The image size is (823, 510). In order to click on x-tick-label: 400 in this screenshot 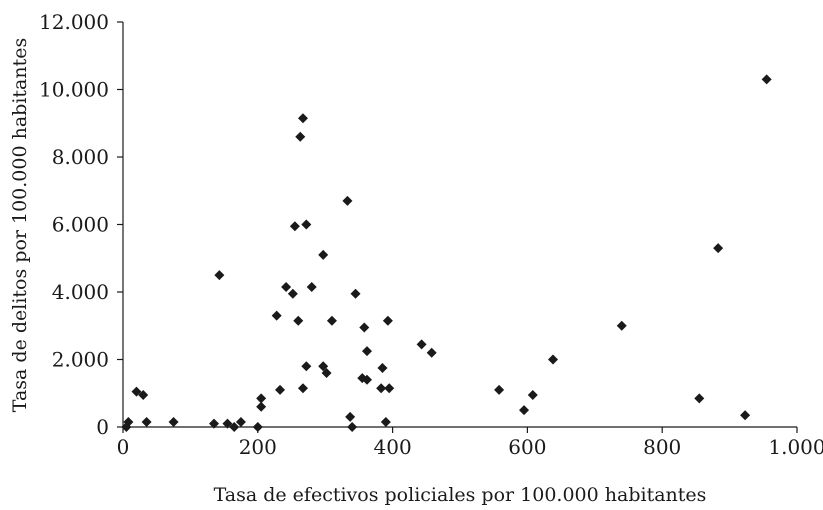, I will do `click(393, 447)`.